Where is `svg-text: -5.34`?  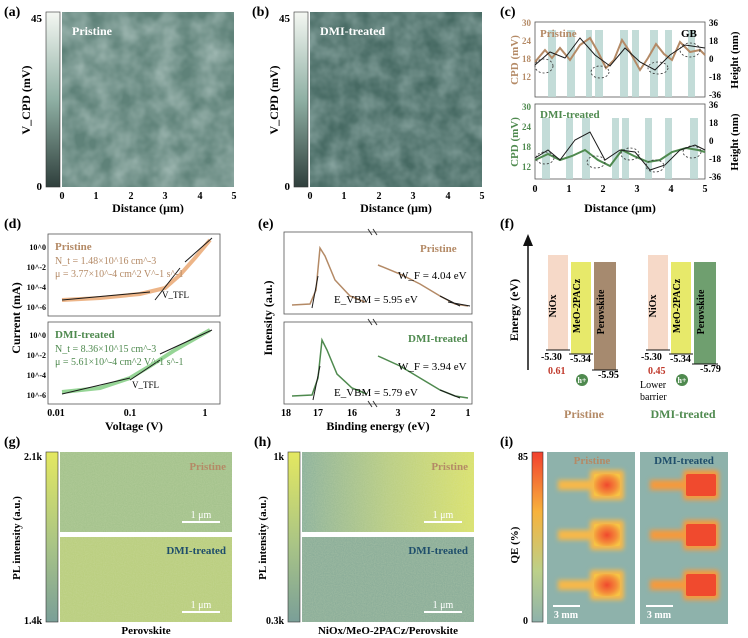
svg-text: -5.34 is located at coordinates (580, 359).